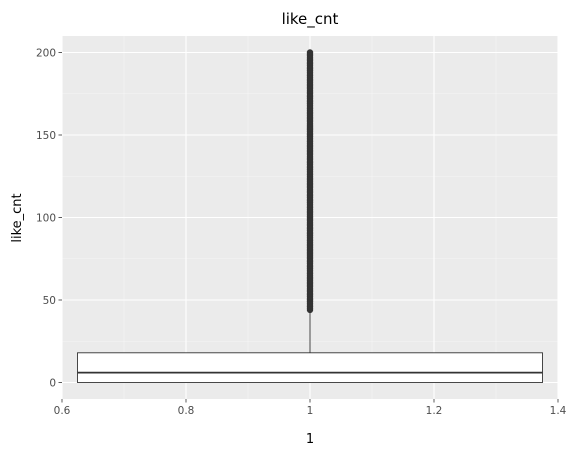 This screenshot has height=457, width=570. I want to click on x-axis-ticks: 0.6 0.8 1 1.2 1.4, so click(310, 408).